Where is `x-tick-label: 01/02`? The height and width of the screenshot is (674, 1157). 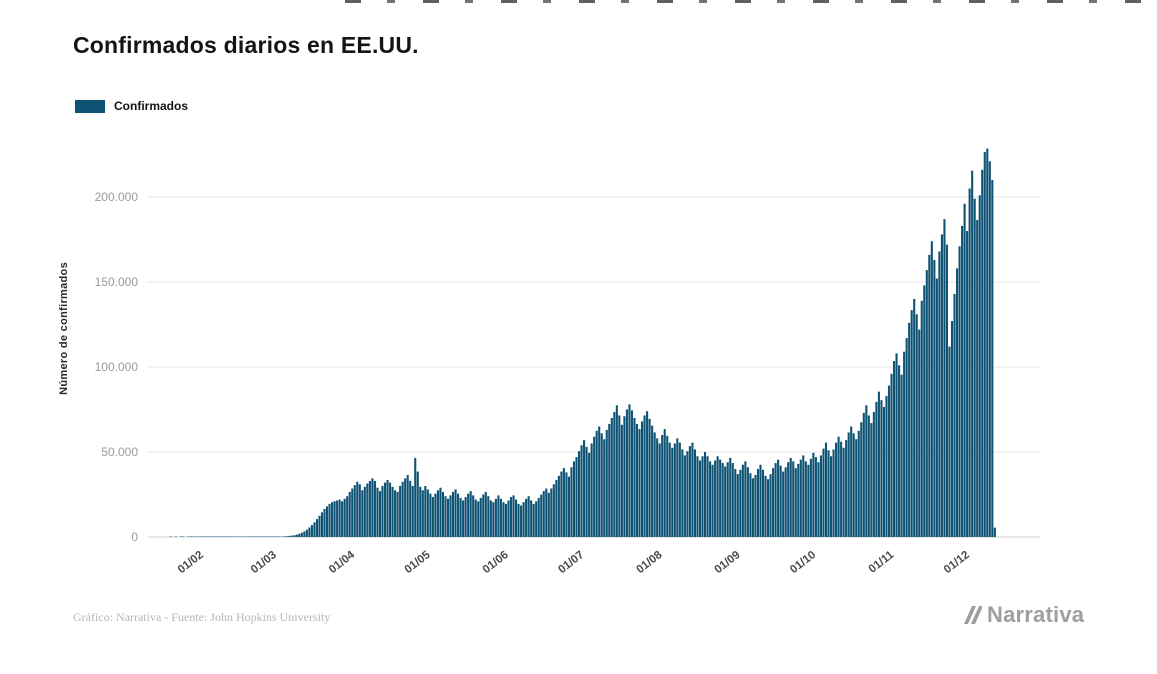 x-tick-label: 01/02 is located at coordinates (191, 562).